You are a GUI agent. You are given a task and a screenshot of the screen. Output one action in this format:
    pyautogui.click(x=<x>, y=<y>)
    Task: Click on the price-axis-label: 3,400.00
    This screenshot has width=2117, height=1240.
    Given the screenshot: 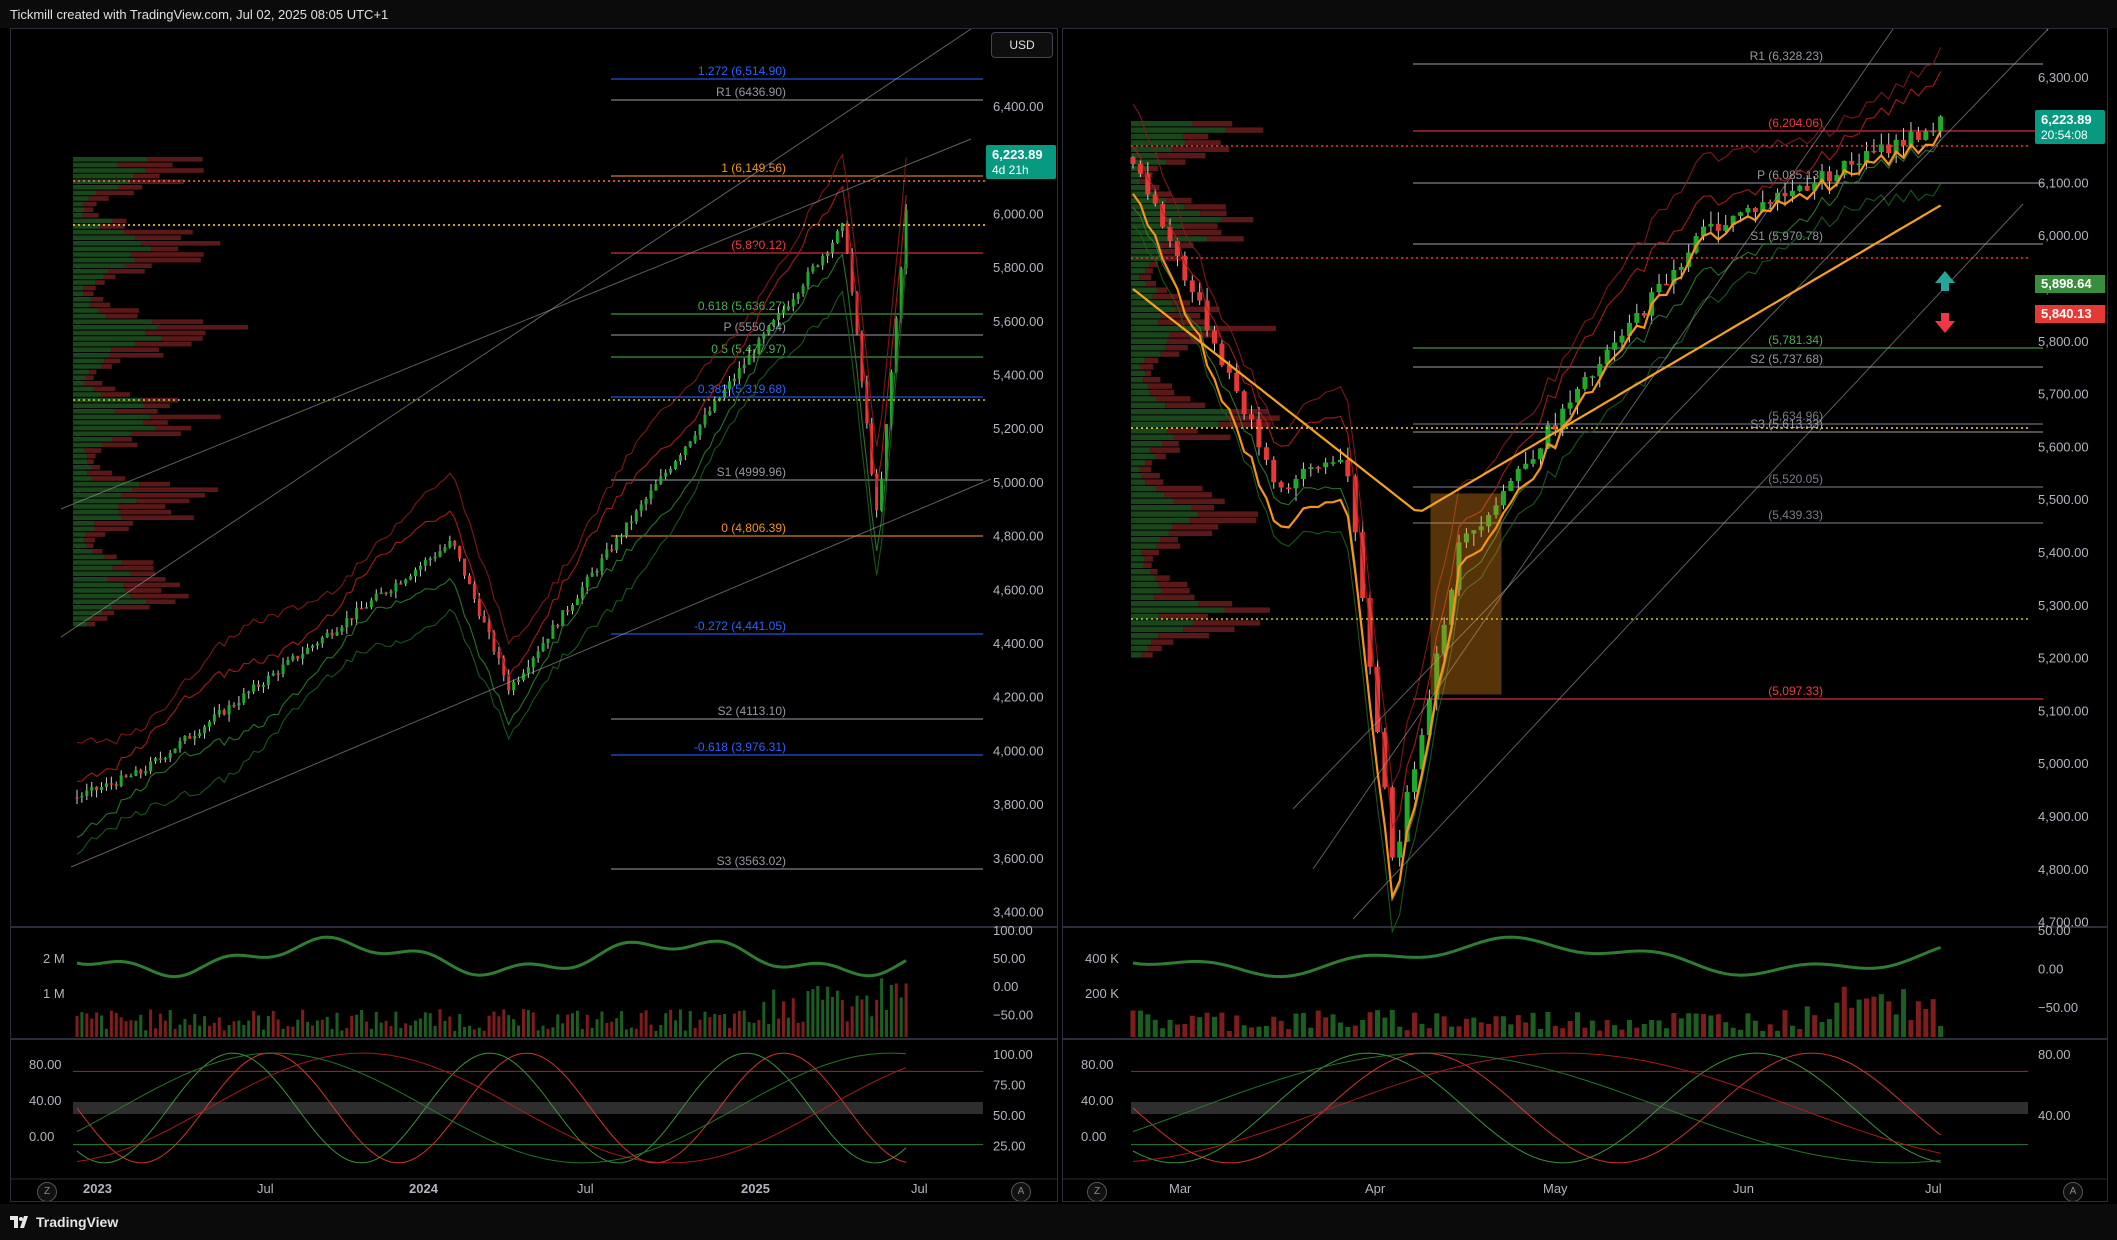 What is the action you would take?
    pyautogui.click(x=1018, y=912)
    